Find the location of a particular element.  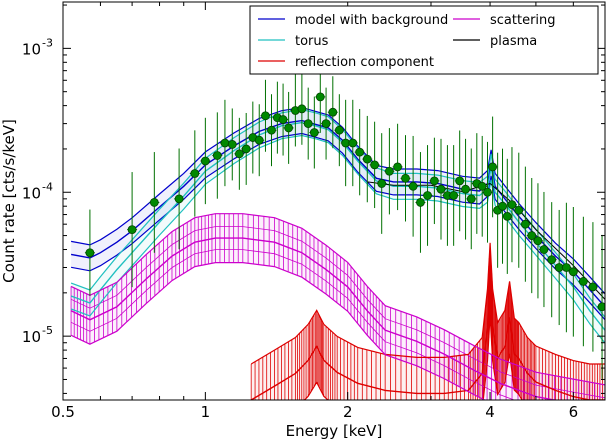

legend-label: plasma is located at coordinates (513, 41).